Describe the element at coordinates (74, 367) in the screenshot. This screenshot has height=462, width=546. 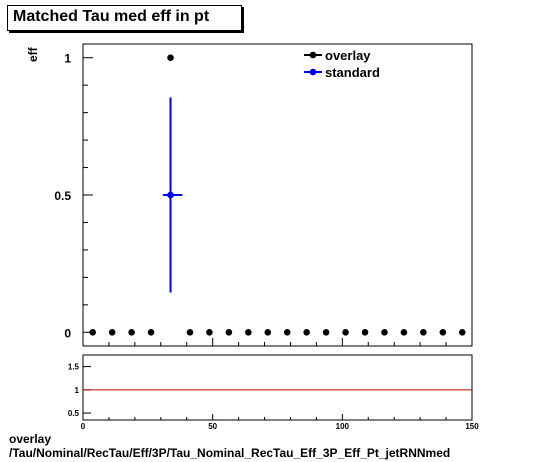
I see `ratio-y-tick-label: 1.5` at that location.